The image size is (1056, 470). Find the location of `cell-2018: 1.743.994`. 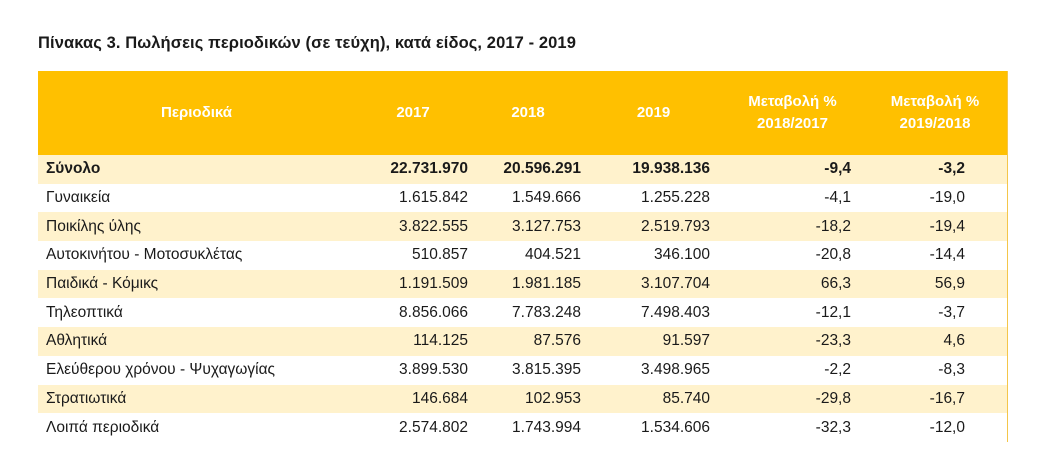

cell-2018: 1.743.994 is located at coordinates (546, 427).